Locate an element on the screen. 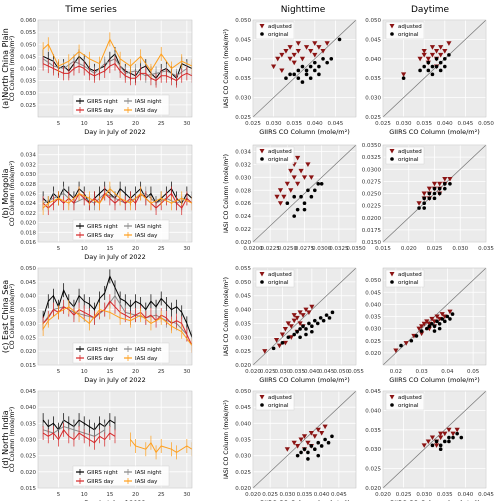 The height and width of the screenshot is (501, 500). x-tick-label: 0.0300 is located at coordinates (322, 249).